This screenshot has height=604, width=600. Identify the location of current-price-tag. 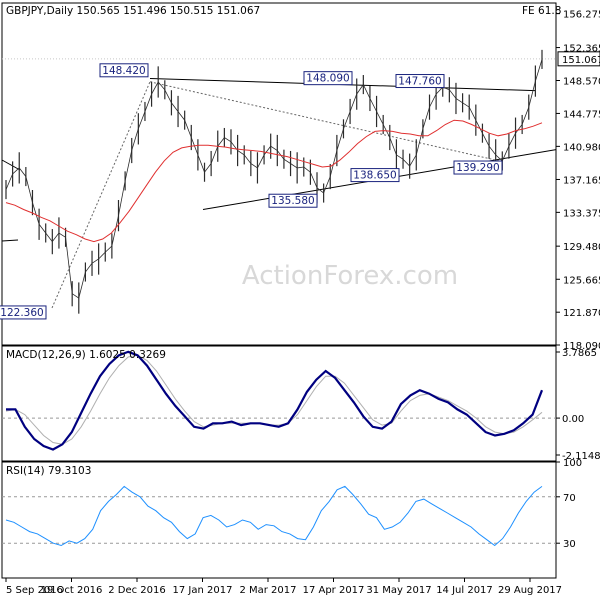
(578, 59).